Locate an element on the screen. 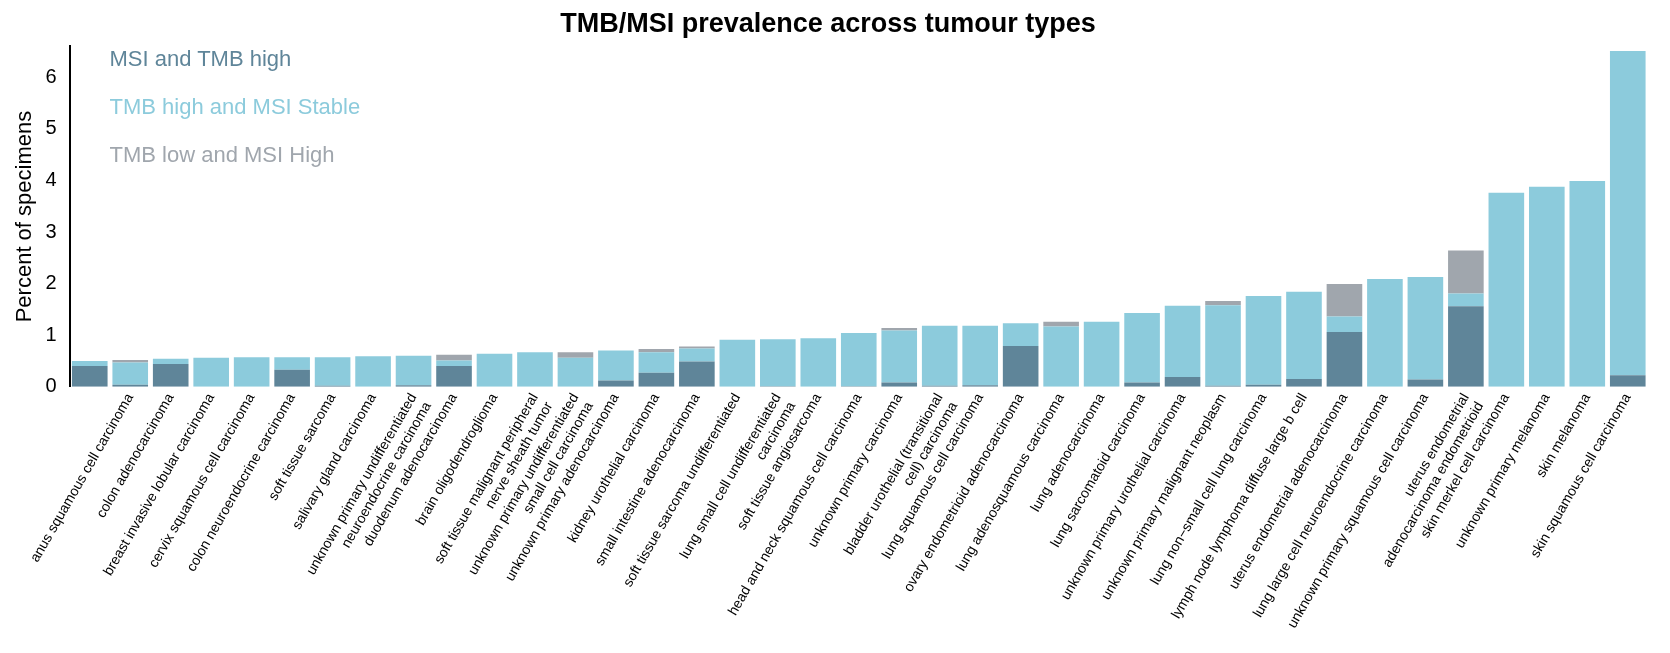 This screenshot has height=653, width=1670. y-tick-label: 0 is located at coordinates (51, 385).